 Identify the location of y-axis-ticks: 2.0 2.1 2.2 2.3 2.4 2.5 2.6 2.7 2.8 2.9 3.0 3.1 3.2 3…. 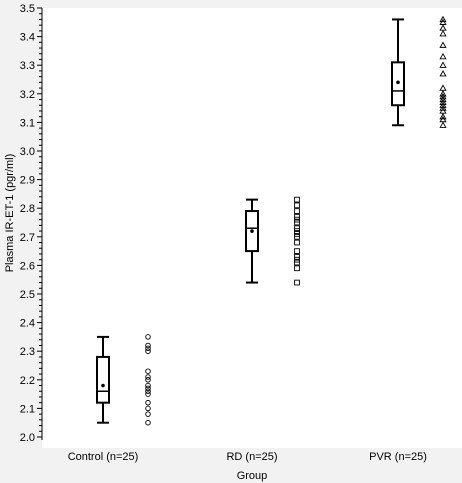
(31, 223).